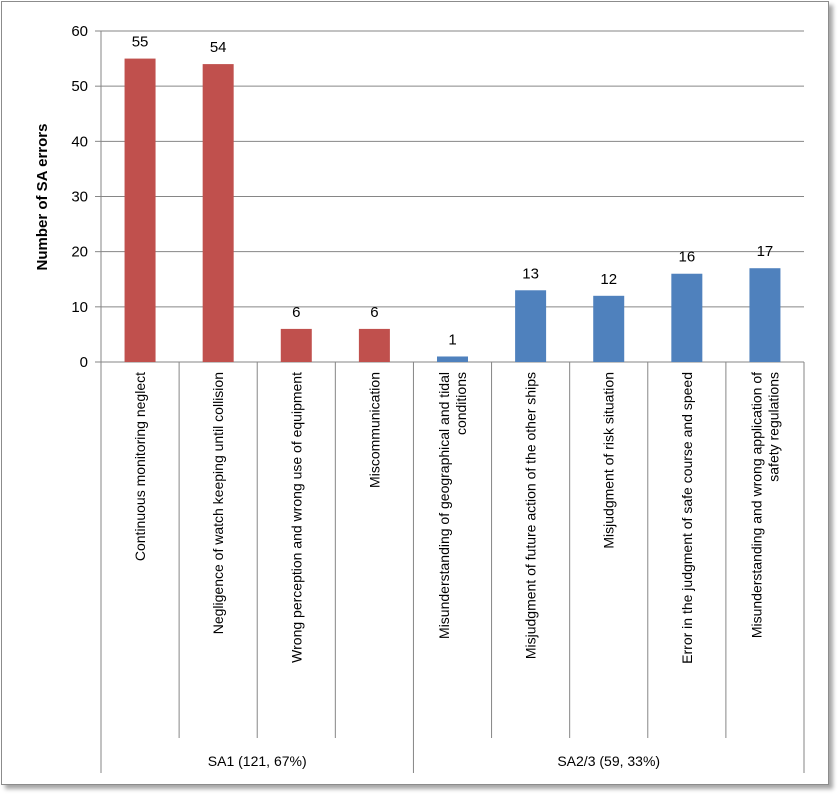 The height and width of the screenshot is (794, 838). What do you see at coordinates (765, 251) in the screenshot?
I see `data-label: 17` at bounding box center [765, 251].